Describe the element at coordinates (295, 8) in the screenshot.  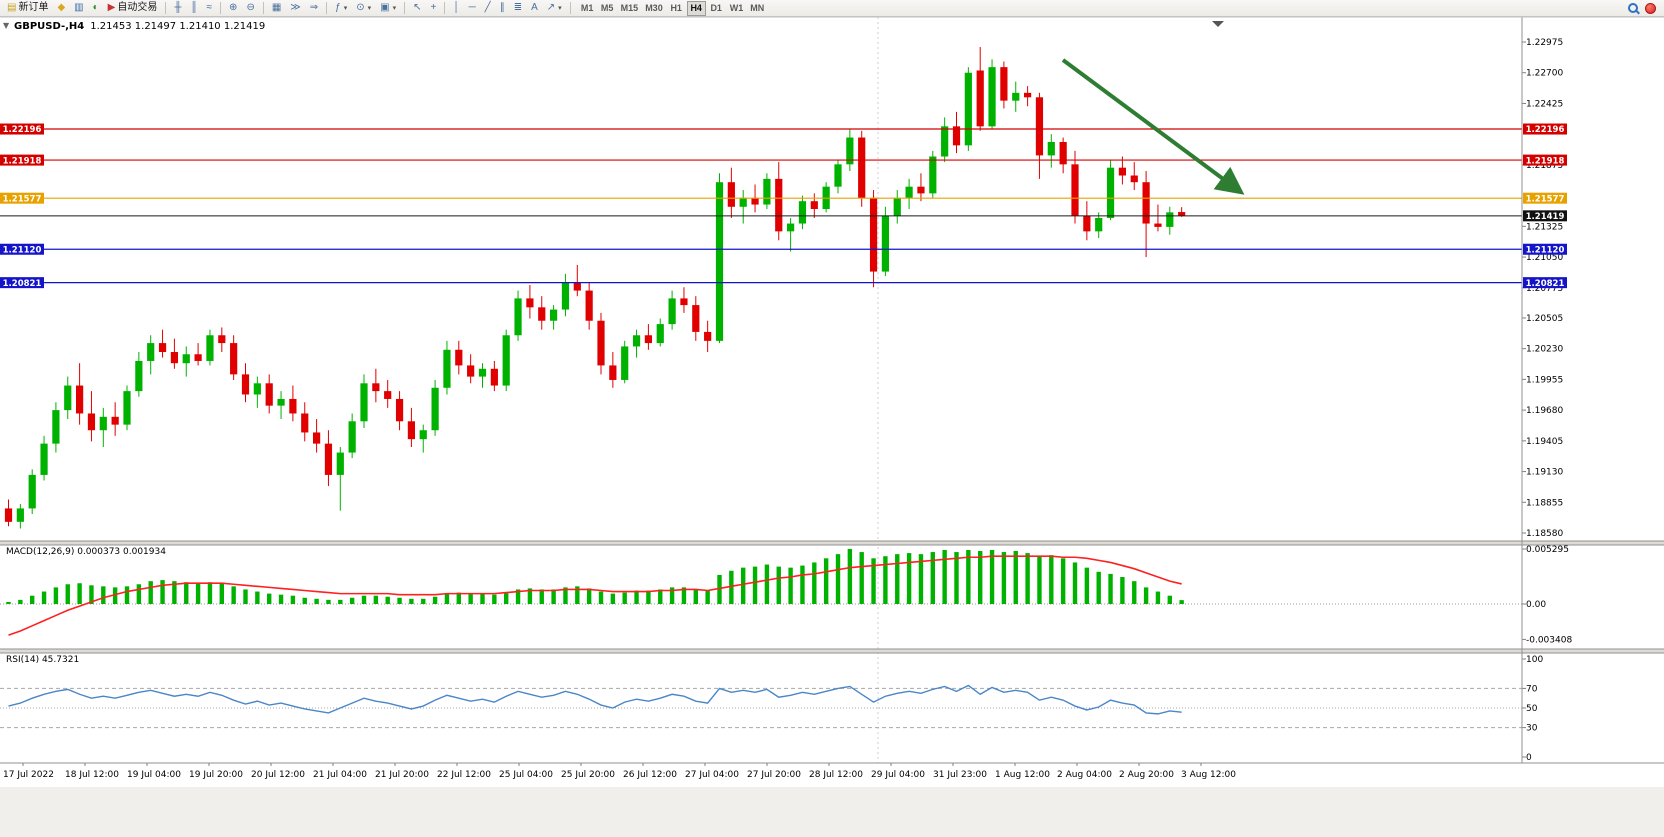
I see `auto-scroll-button: ≫` at that location.